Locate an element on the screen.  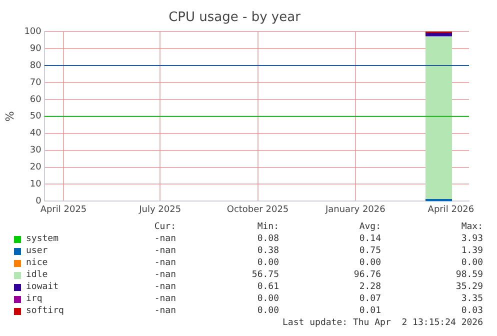
legend-label: user is located at coordinates (37, 251).